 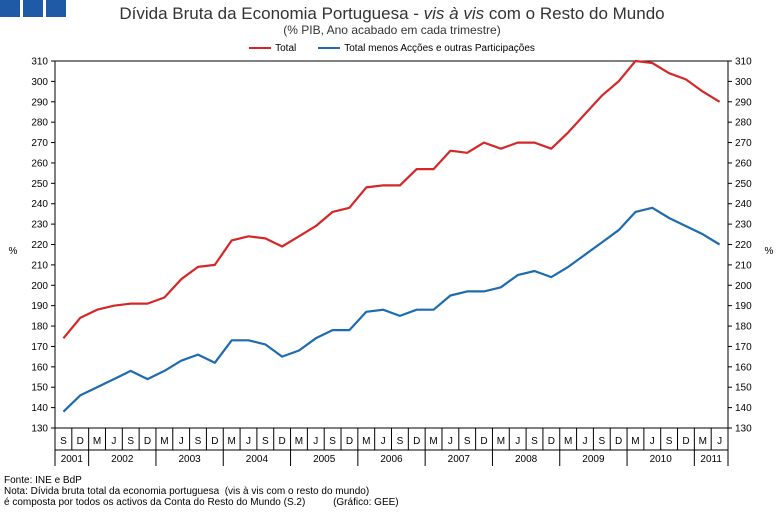 What do you see at coordinates (711, 459) in the screenshot?
I see `x-tick-label-year: 2011` at bounding box center [711, 459].